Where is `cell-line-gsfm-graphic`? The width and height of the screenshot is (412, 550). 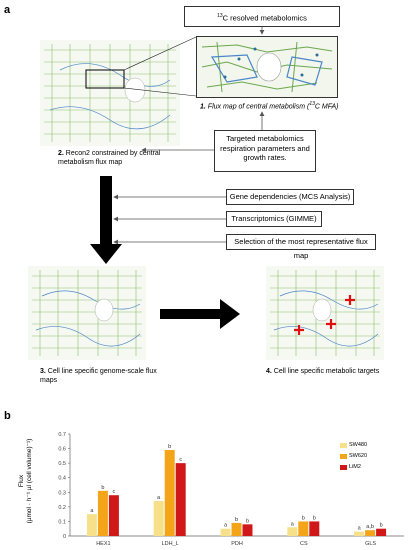
cell-line-gsfm-graphic is located at coordinates (87, 313).